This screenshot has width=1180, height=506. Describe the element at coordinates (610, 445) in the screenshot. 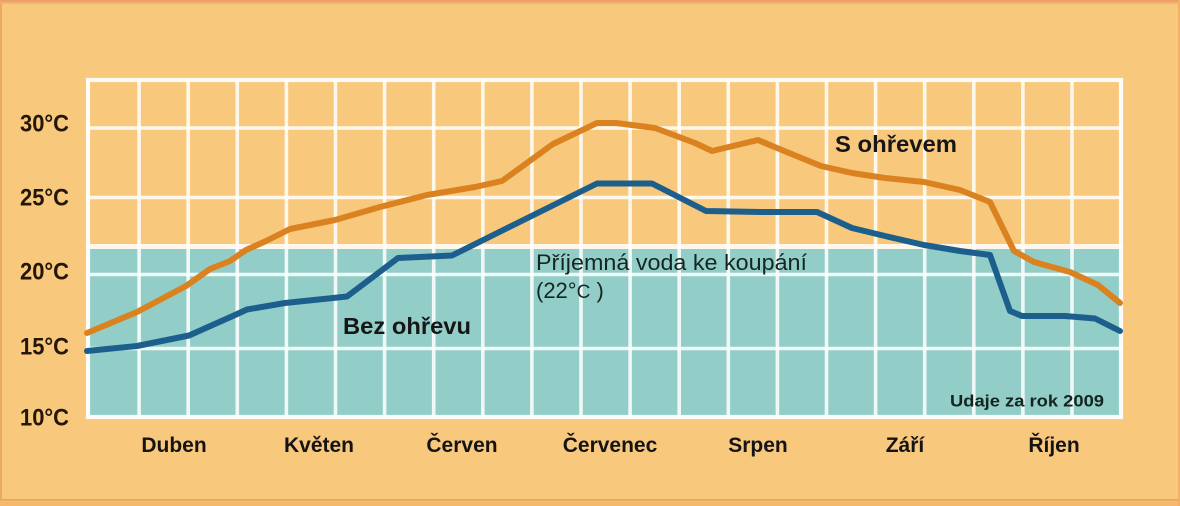

I see `svg-text: Červenec` at that location.